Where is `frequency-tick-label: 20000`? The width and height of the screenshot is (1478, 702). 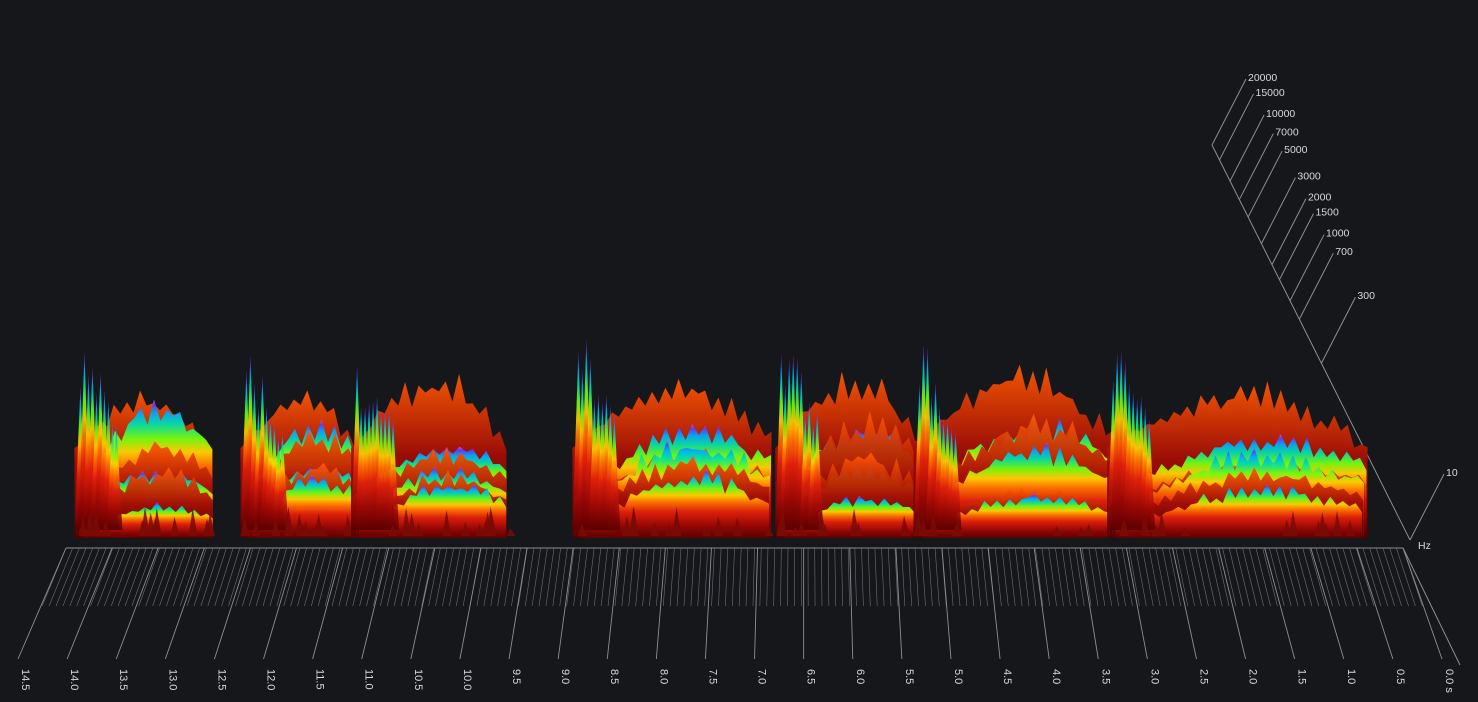
frequency-tick-label: 20000 is located at coordinates (1262, 78).